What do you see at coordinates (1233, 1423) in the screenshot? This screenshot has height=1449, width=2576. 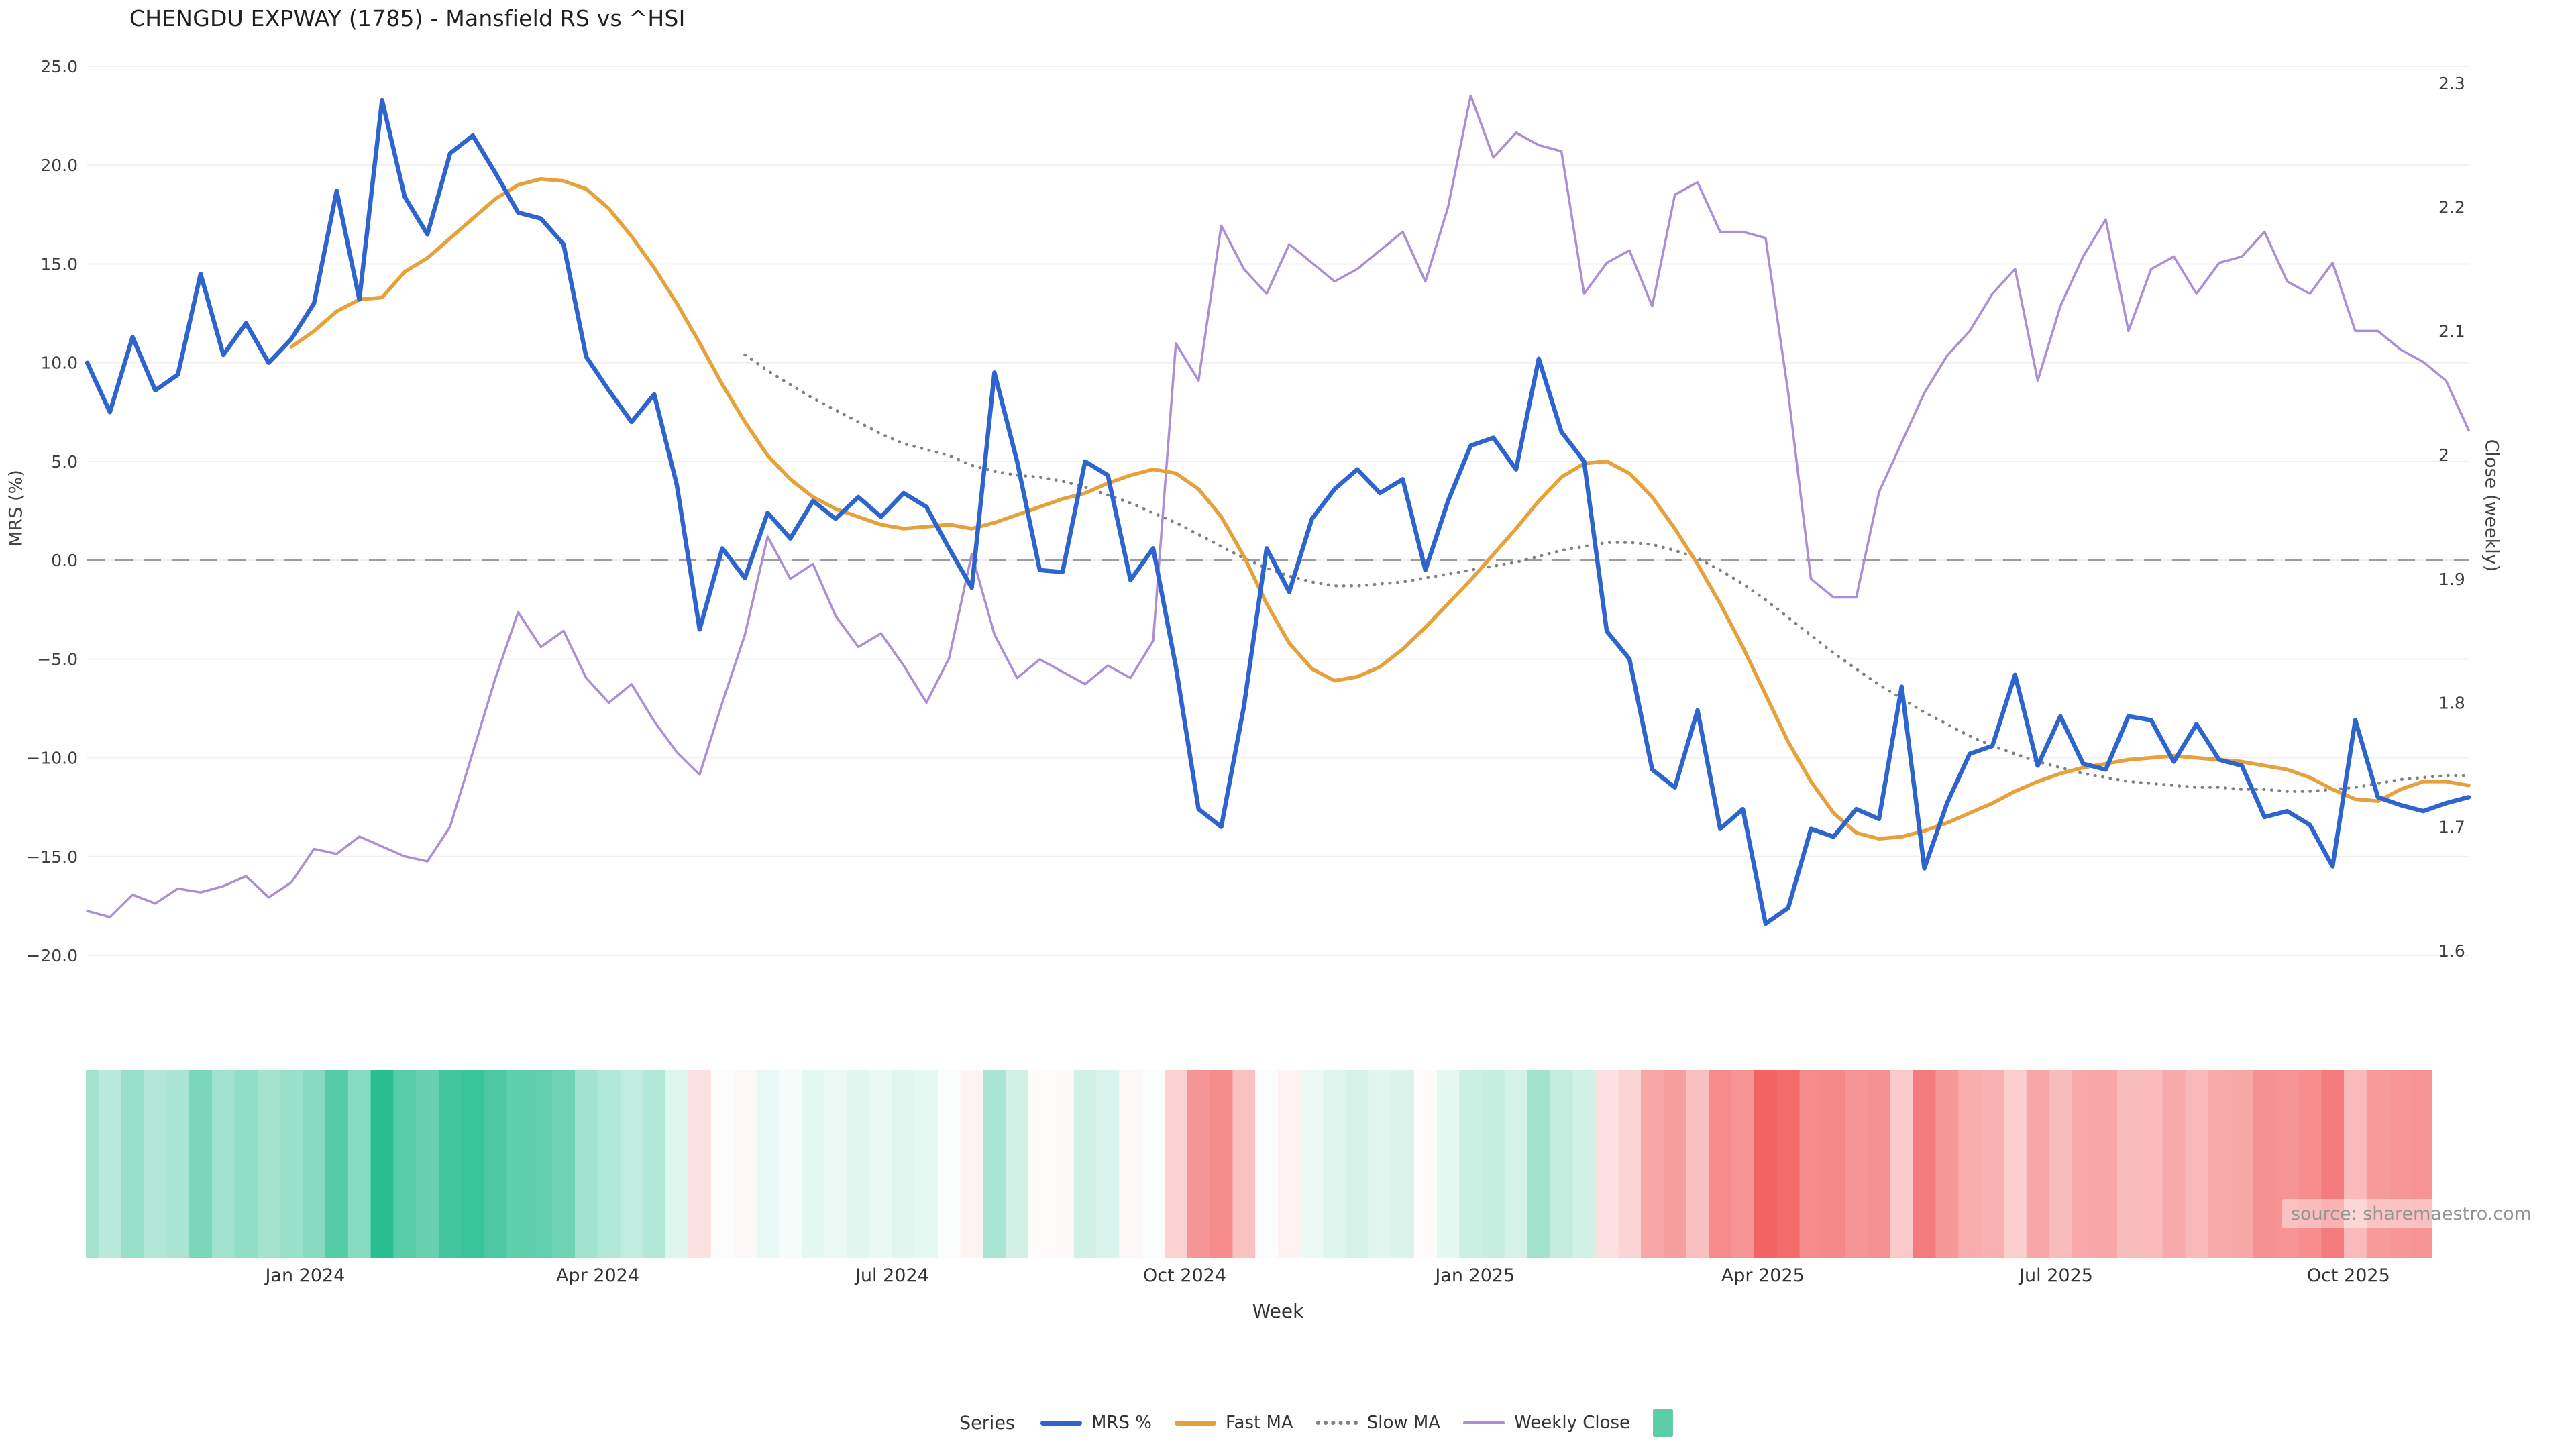 I see `legend-item-fast-ma: Fast MA` at bounding box center [1233, 1423].